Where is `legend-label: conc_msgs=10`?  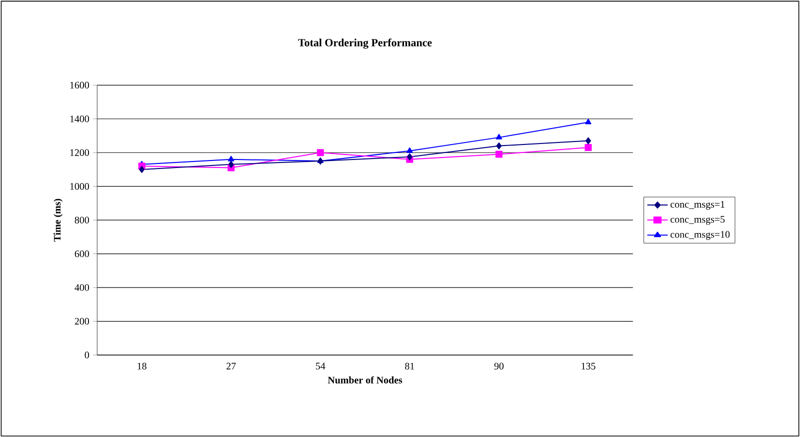
legend-label: conc_msgs=10 is located at coordinates (700, 235).